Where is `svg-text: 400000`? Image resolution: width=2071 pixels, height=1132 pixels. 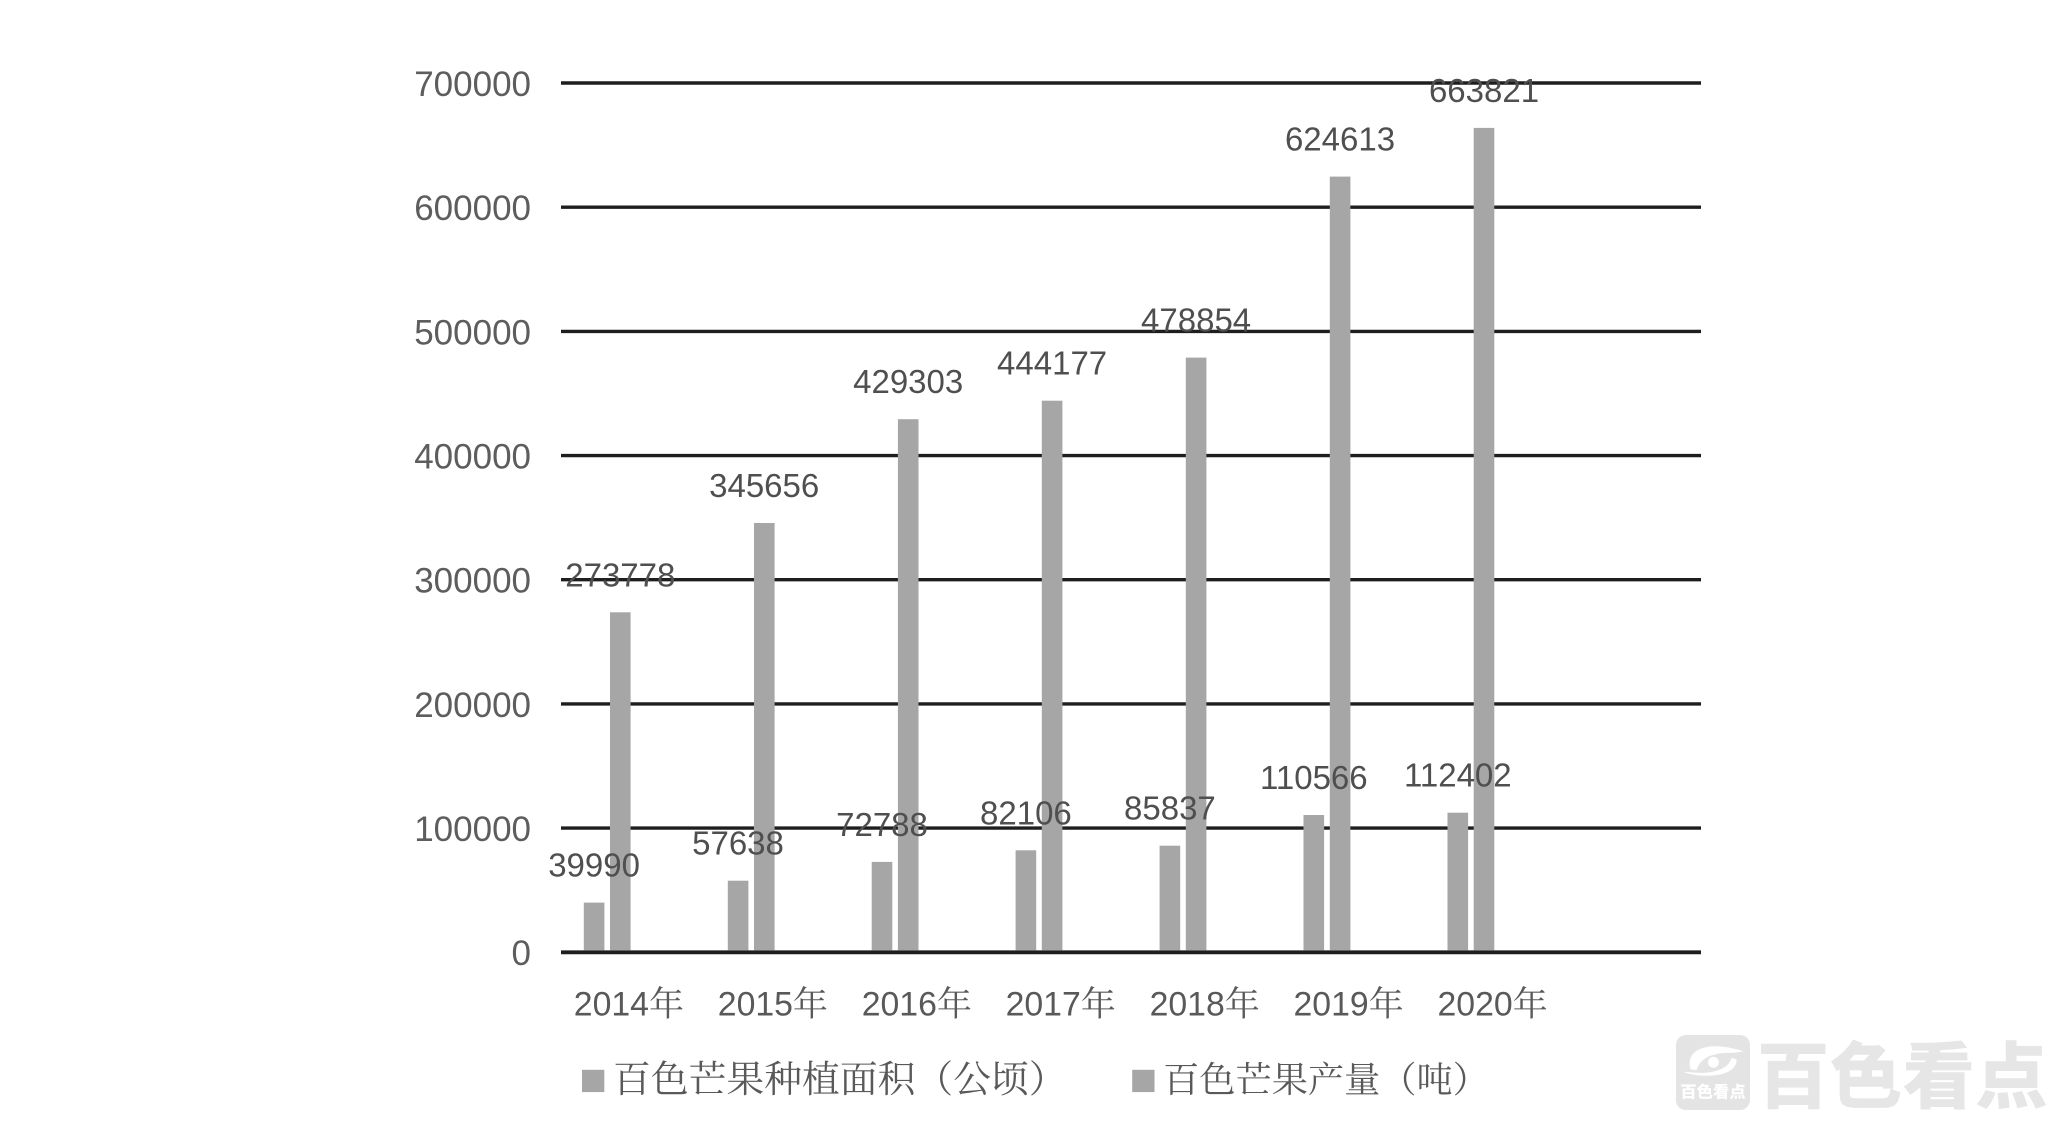 svg-text: 400000 is located at coordinates (472, 457).